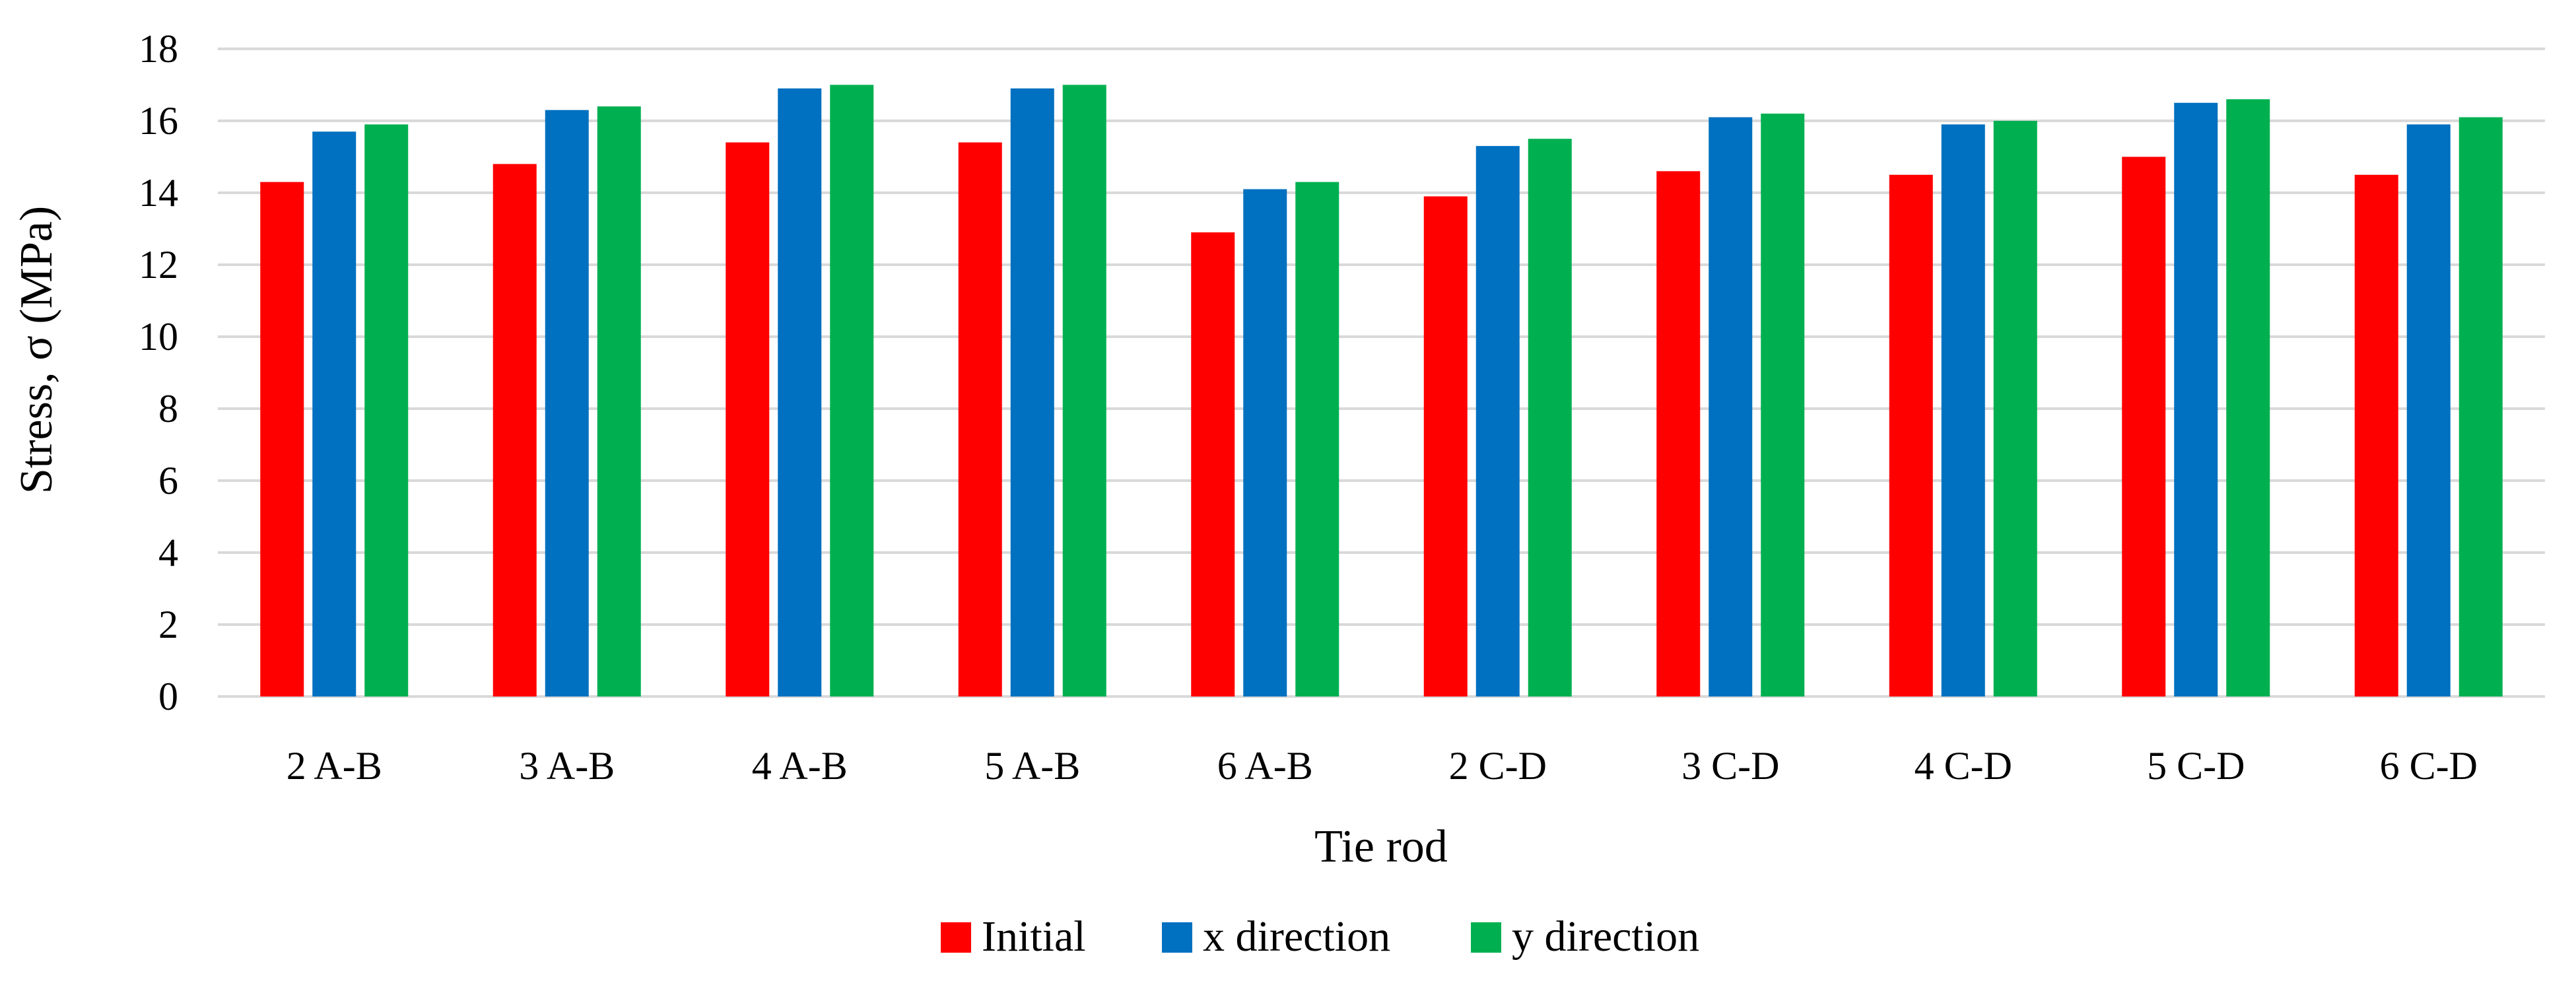  Describe the element at coordinates (1265, 766) in the screenshot. I see `x-tick-label: 6 A-B` at that location.